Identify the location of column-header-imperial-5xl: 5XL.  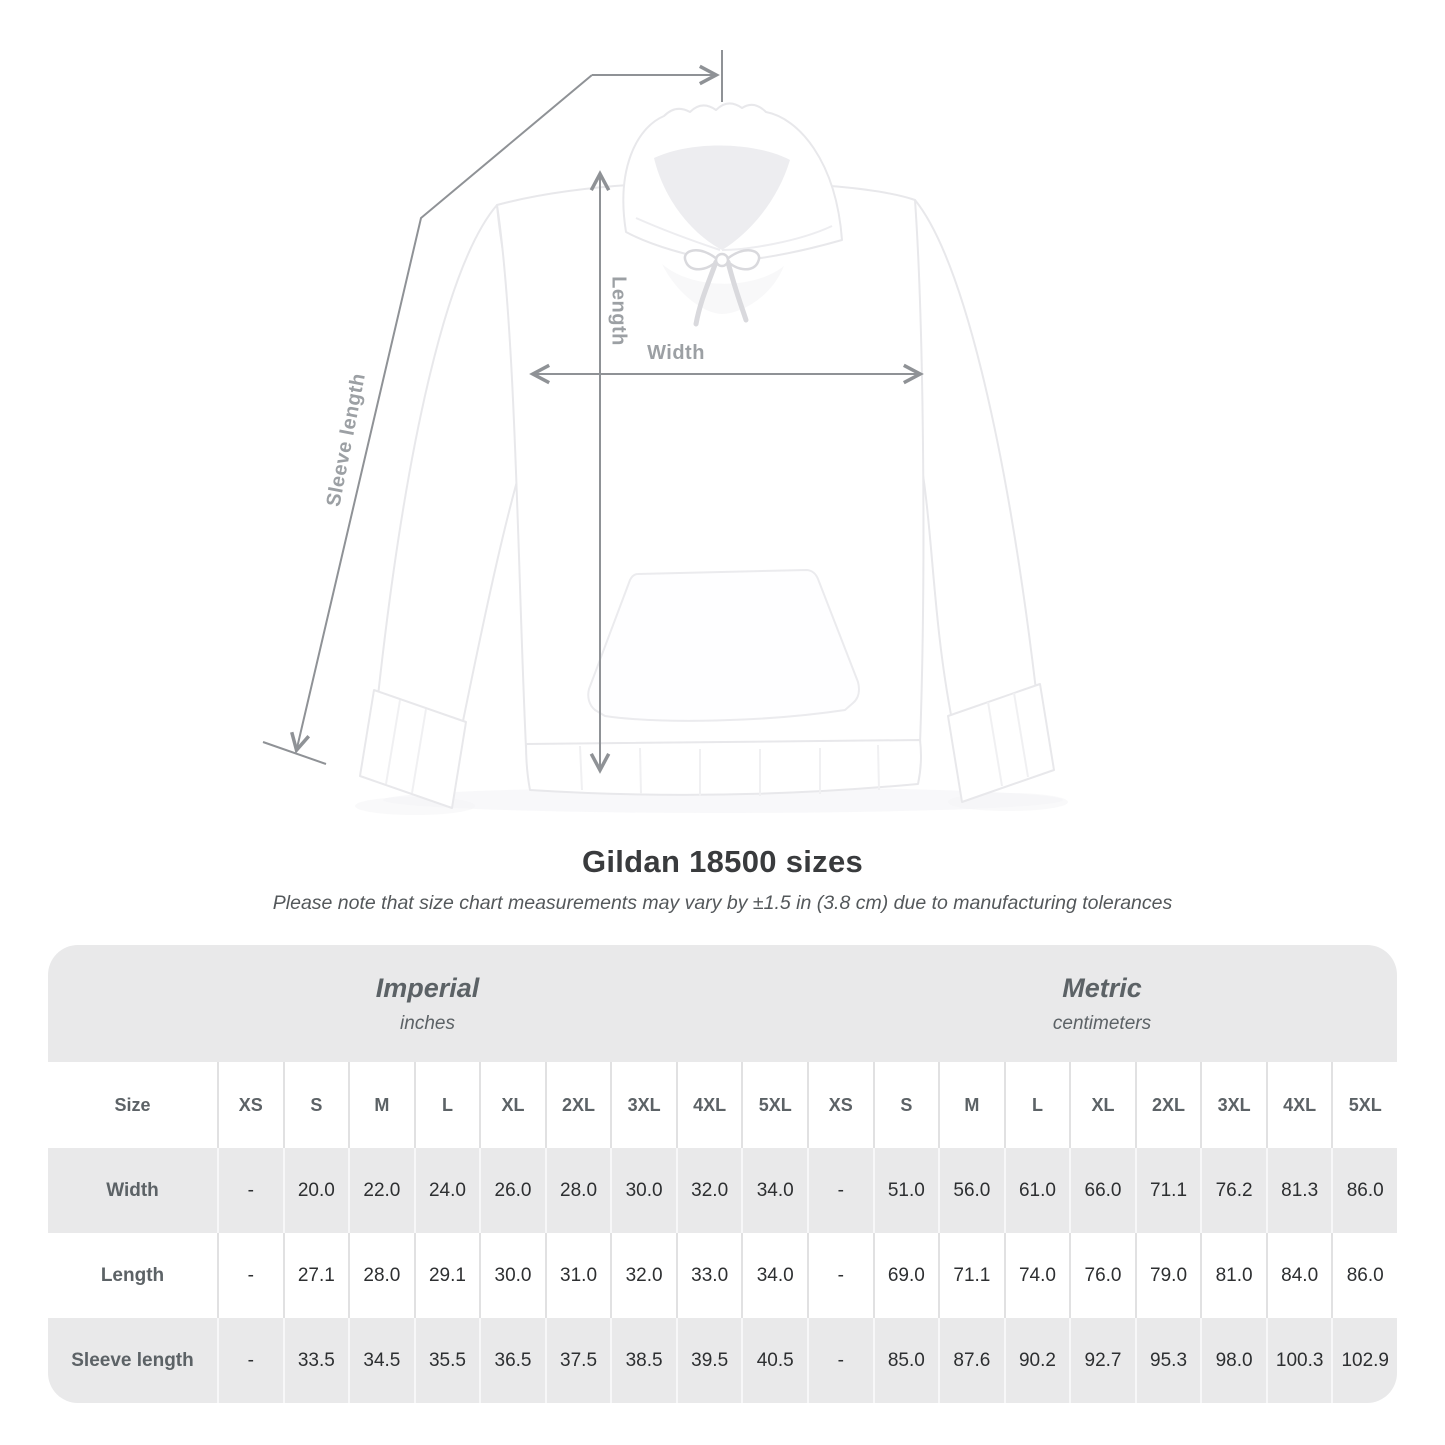
(774, 1105).